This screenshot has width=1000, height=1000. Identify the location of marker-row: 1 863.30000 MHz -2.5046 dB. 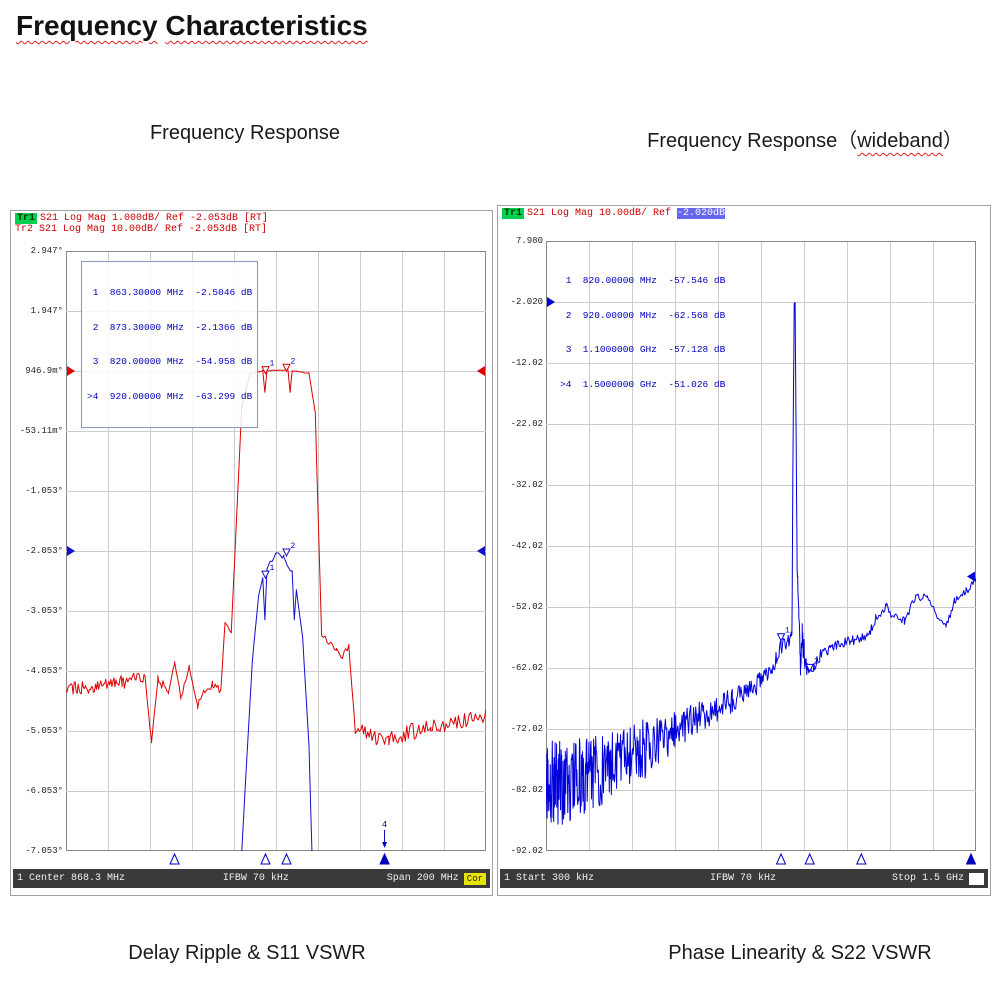
(170, 292).